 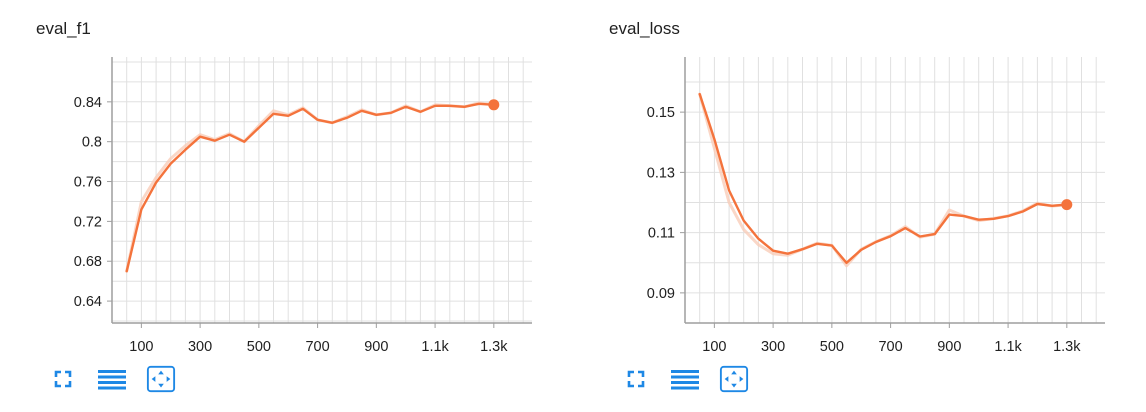 What do you see at coordinates (88, 103) in the screenshot?
I see `y-tick-label: 0.84` at bounding box center [88, 103].